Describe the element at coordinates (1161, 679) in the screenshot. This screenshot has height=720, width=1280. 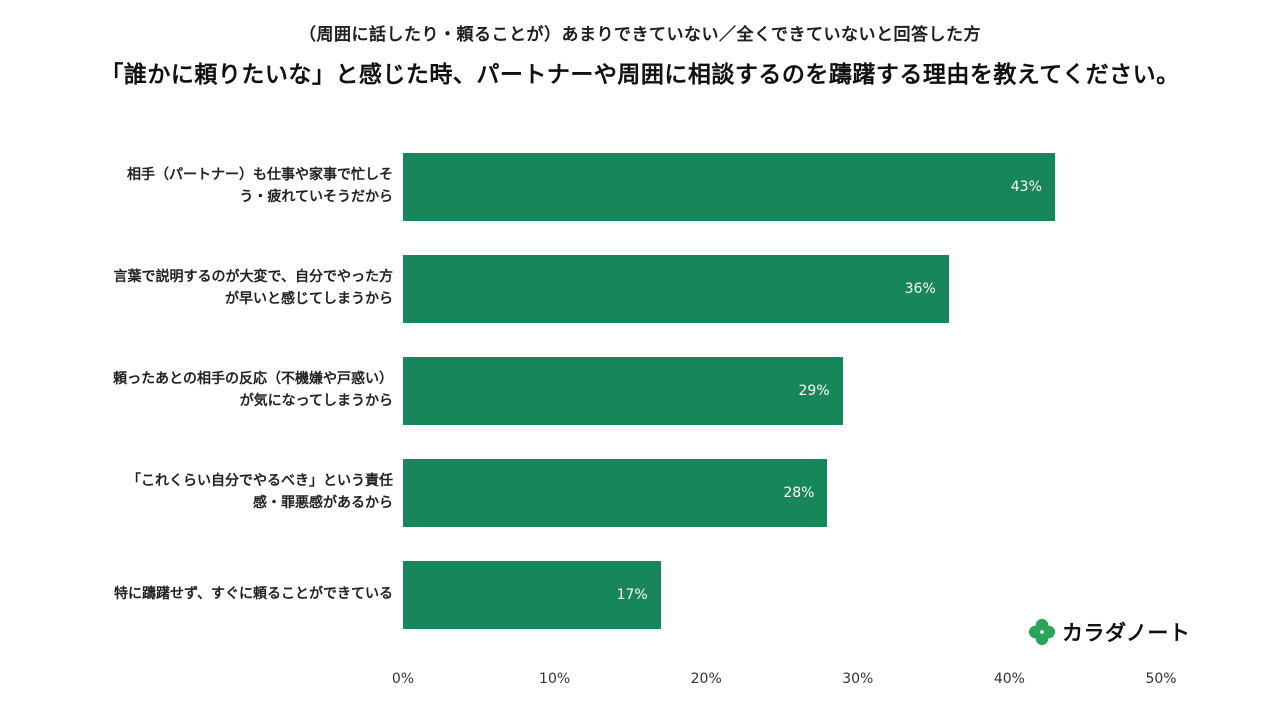
I see `x-axis-tick-label: 50%` at that location.